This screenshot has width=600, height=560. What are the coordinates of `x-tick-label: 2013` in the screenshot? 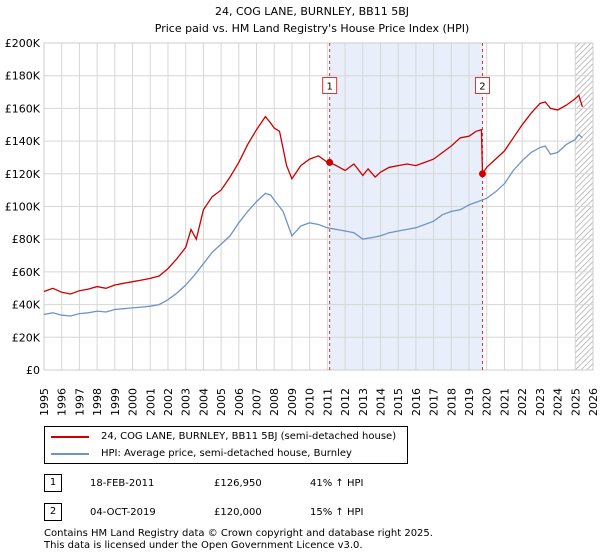 It's located at (363, 402).